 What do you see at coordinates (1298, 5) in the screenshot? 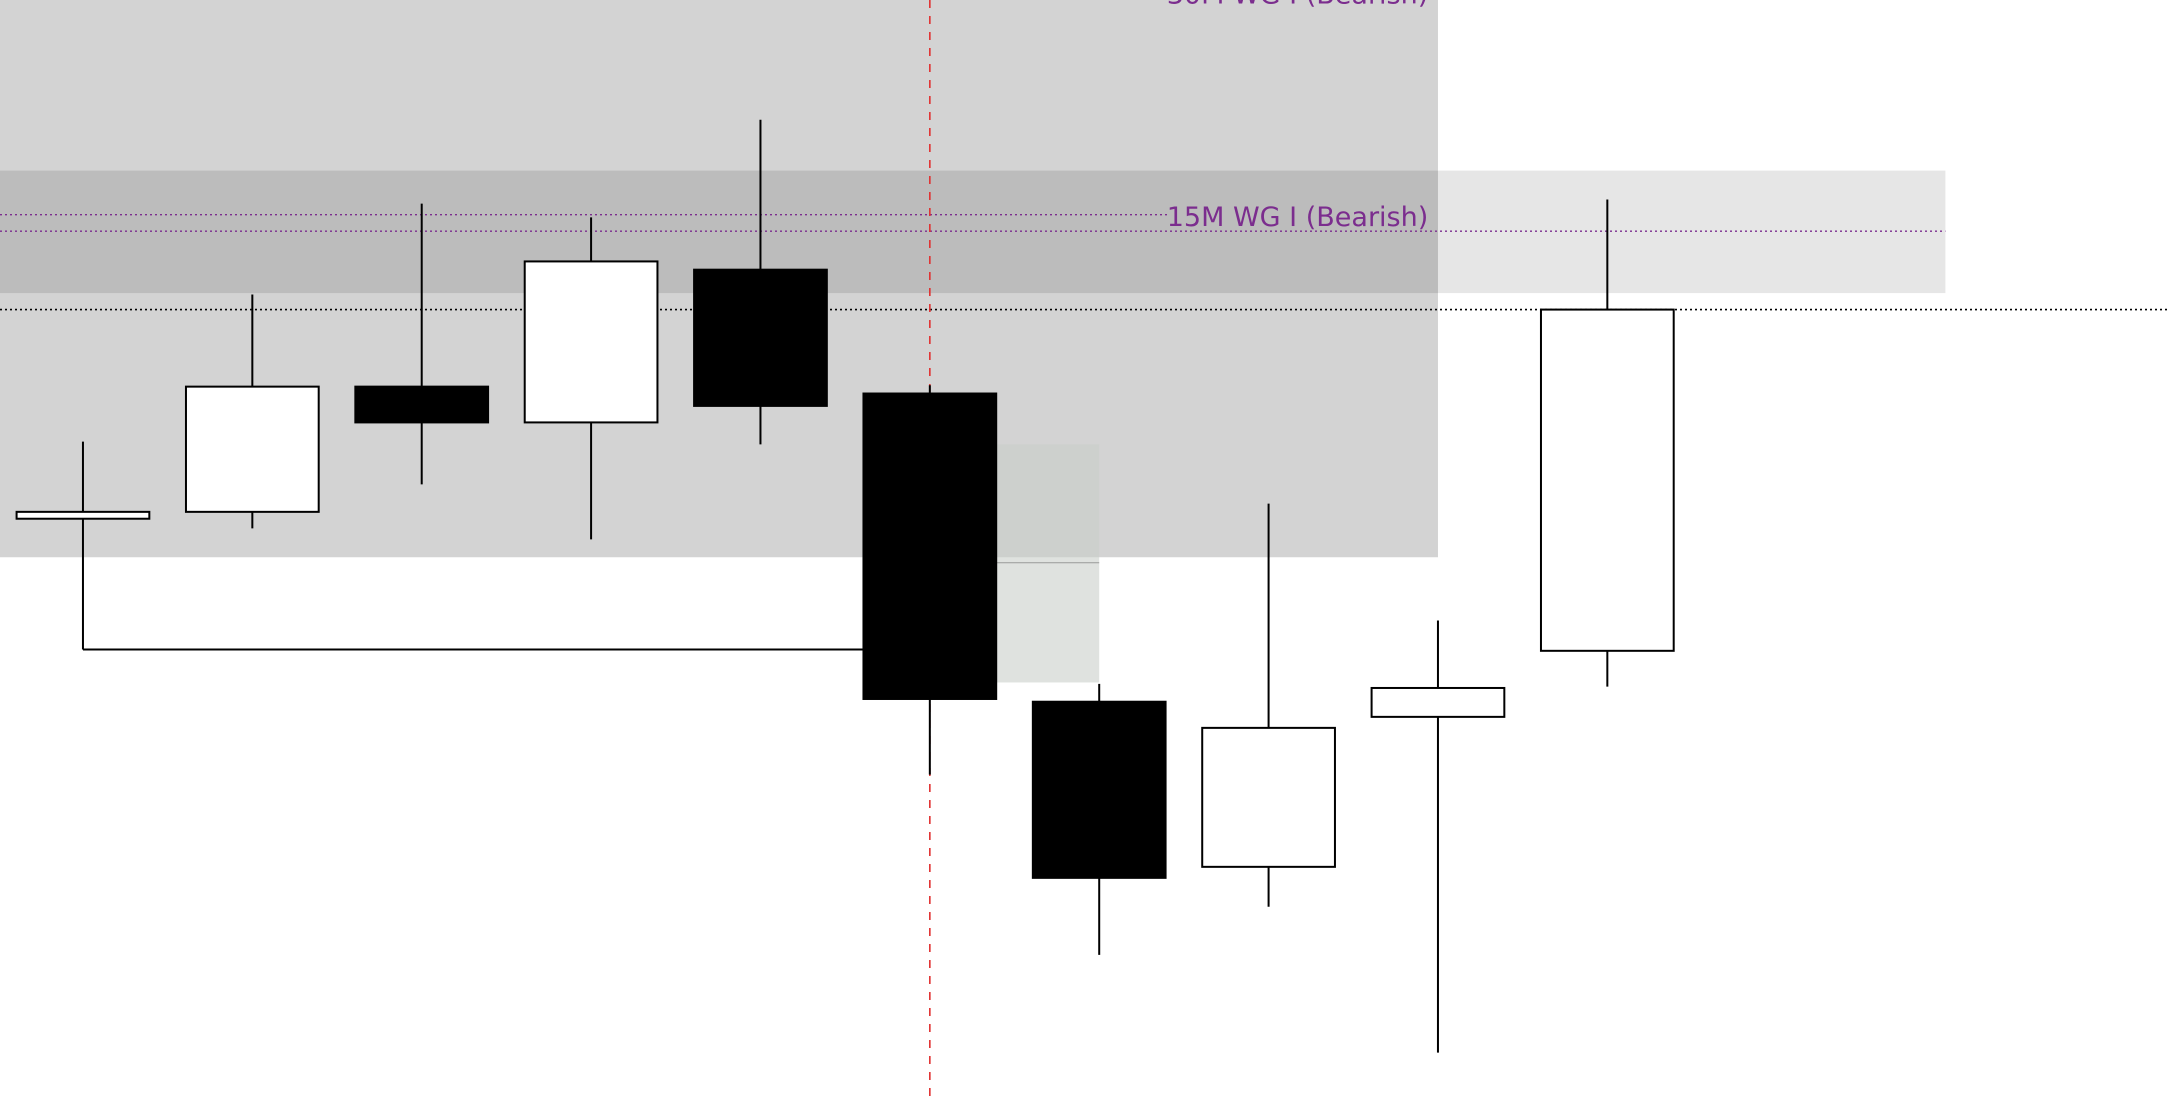
I see `zone-label: 30M WG I (Bearish)` at bounding box center [1298, 5].